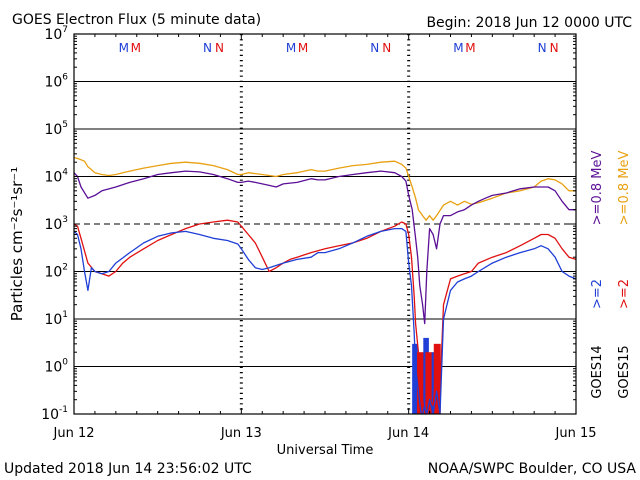 Image resolution: width=640 pixels, height=480 pixels. What do you see at coordinates (624, 371) in the screenshot?
I see `legend-label: GOES15` at bounding box center [624, 371].